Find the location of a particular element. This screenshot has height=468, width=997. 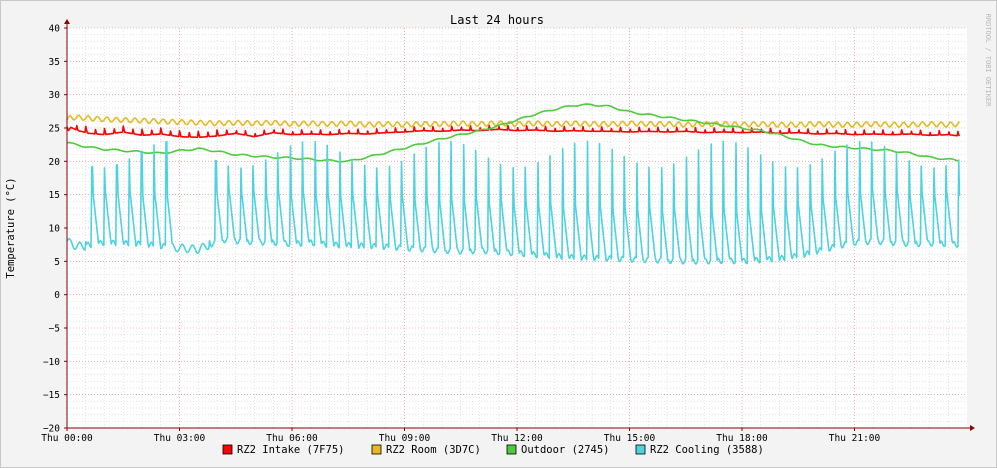

y-tick-label: 10 is located at coordinates (55, 229).